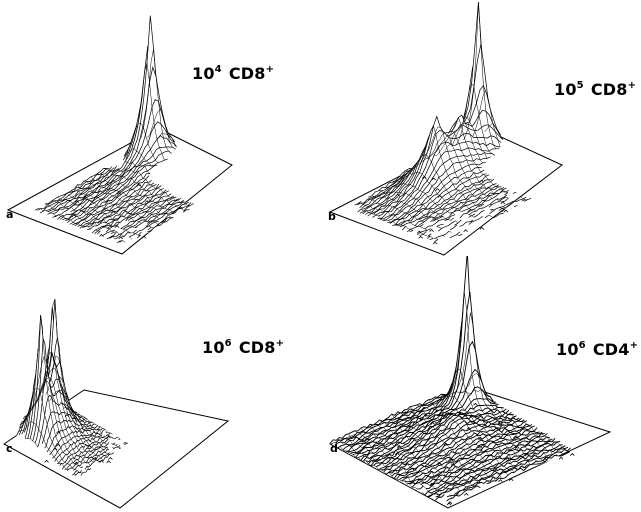 The width and height of the screenshot is (641, 512). I want to click on panel-letter-c: c, so click(9, 448).